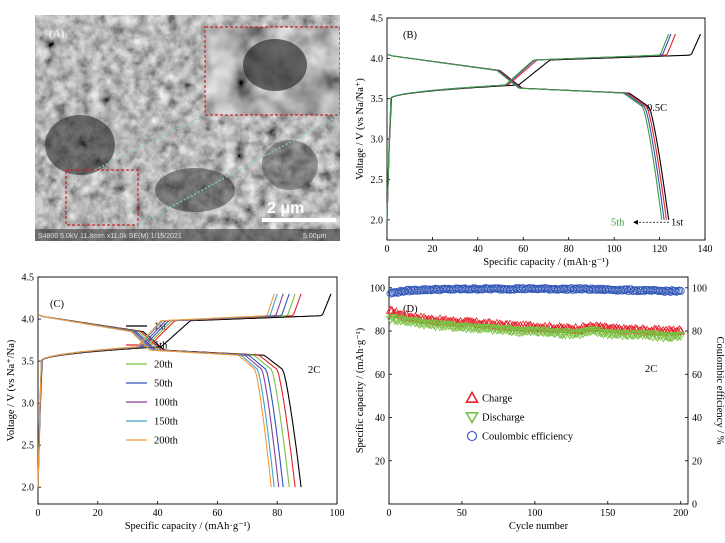 This screenshot has height=543, width=725. I want to click on rate-label: 0.5C, so click(657, 108).